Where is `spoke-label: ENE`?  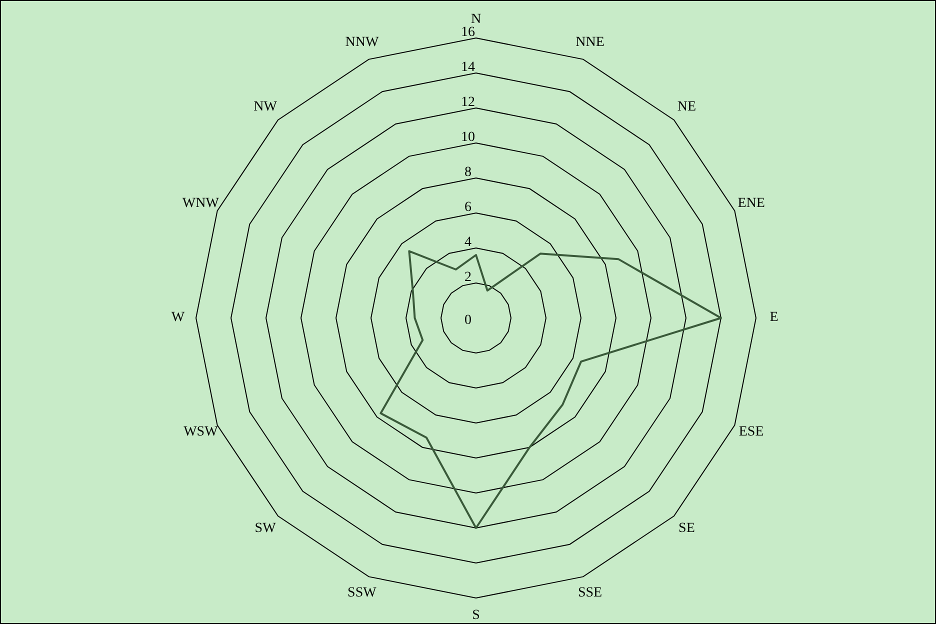
spoke-label: ENE is located at coordinates (751, 204).